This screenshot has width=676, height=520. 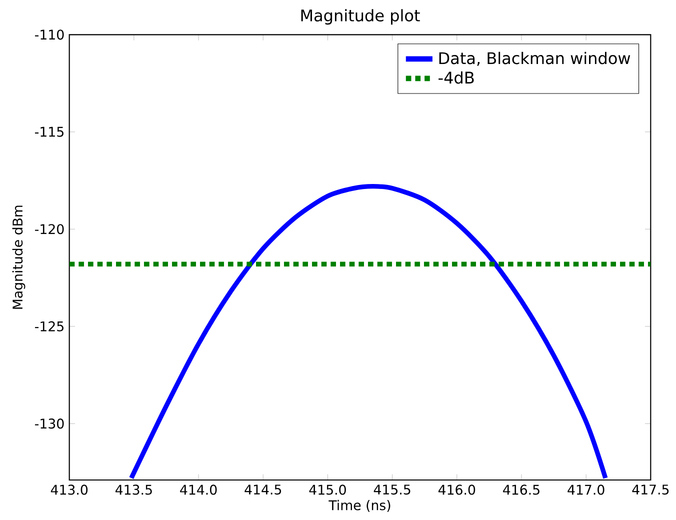 What do you see at coordinates (49, 326) in the screenshot?
I see `y-tick-label: -125` at bounding box center [49, 326].